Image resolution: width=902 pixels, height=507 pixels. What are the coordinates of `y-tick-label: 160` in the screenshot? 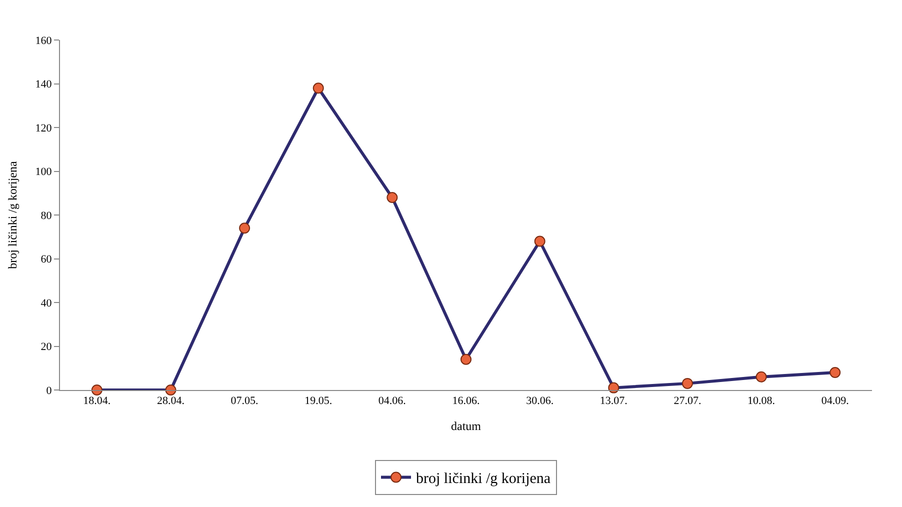 It's located at (43, 40).